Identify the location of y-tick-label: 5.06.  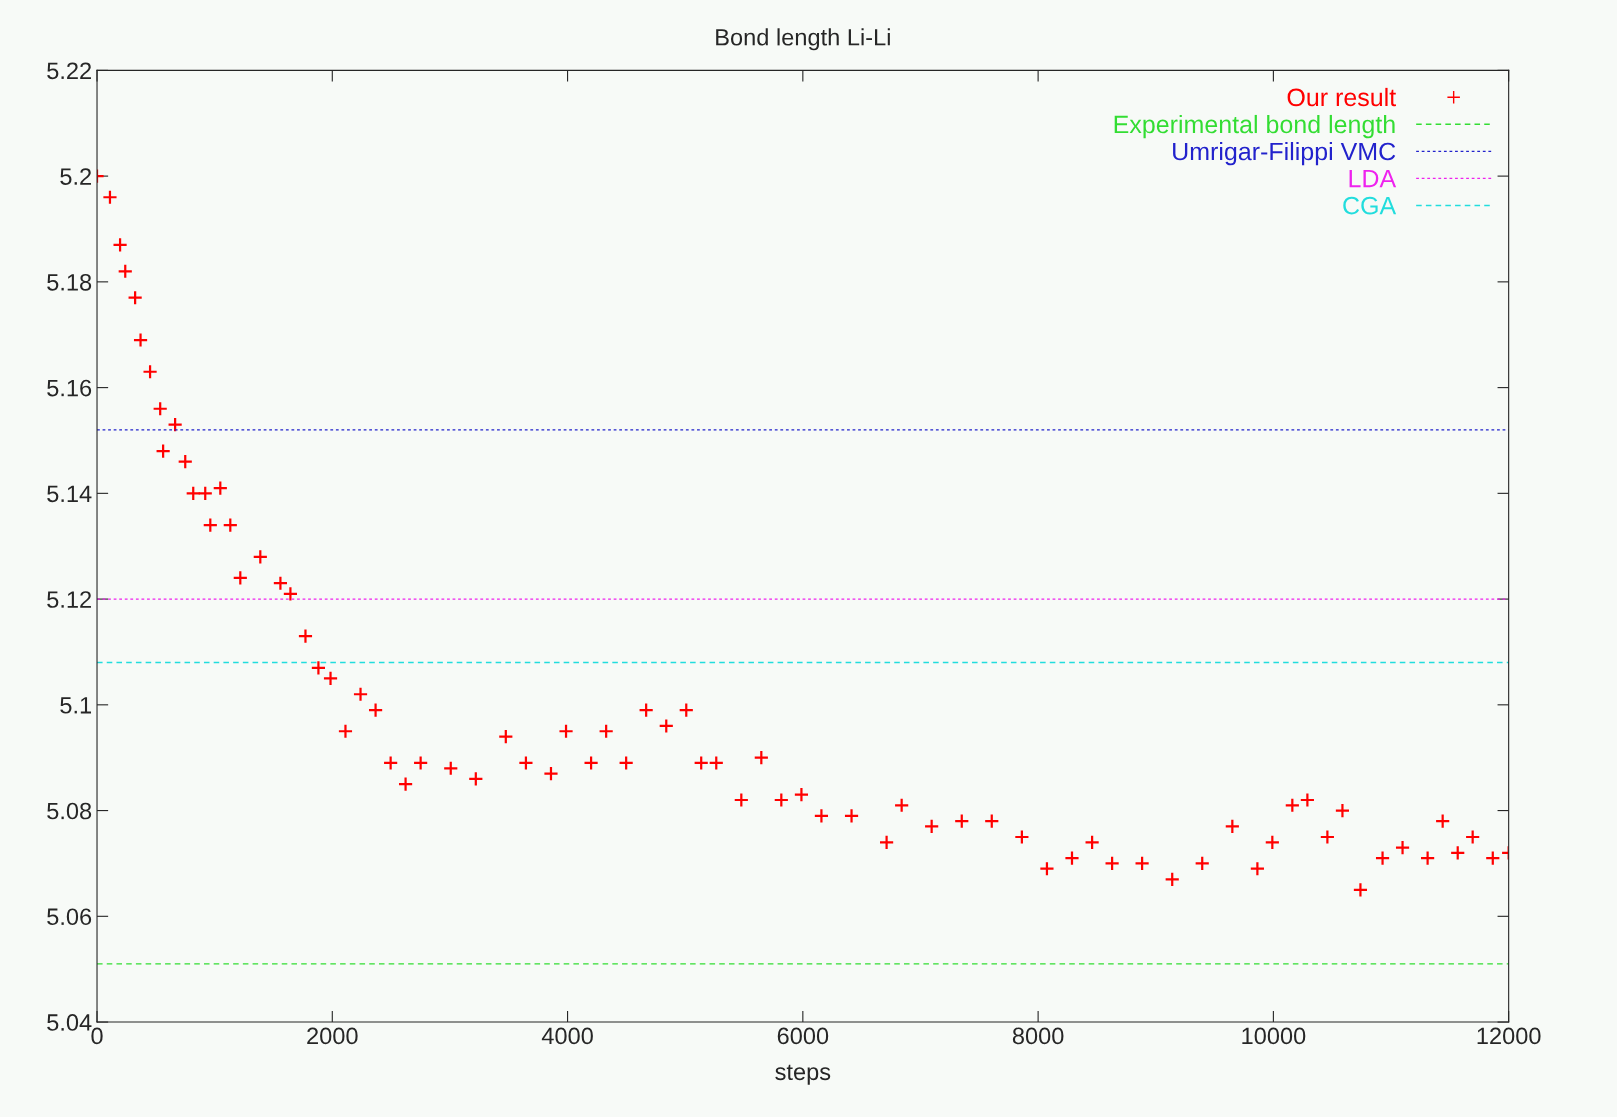
(69, 917).